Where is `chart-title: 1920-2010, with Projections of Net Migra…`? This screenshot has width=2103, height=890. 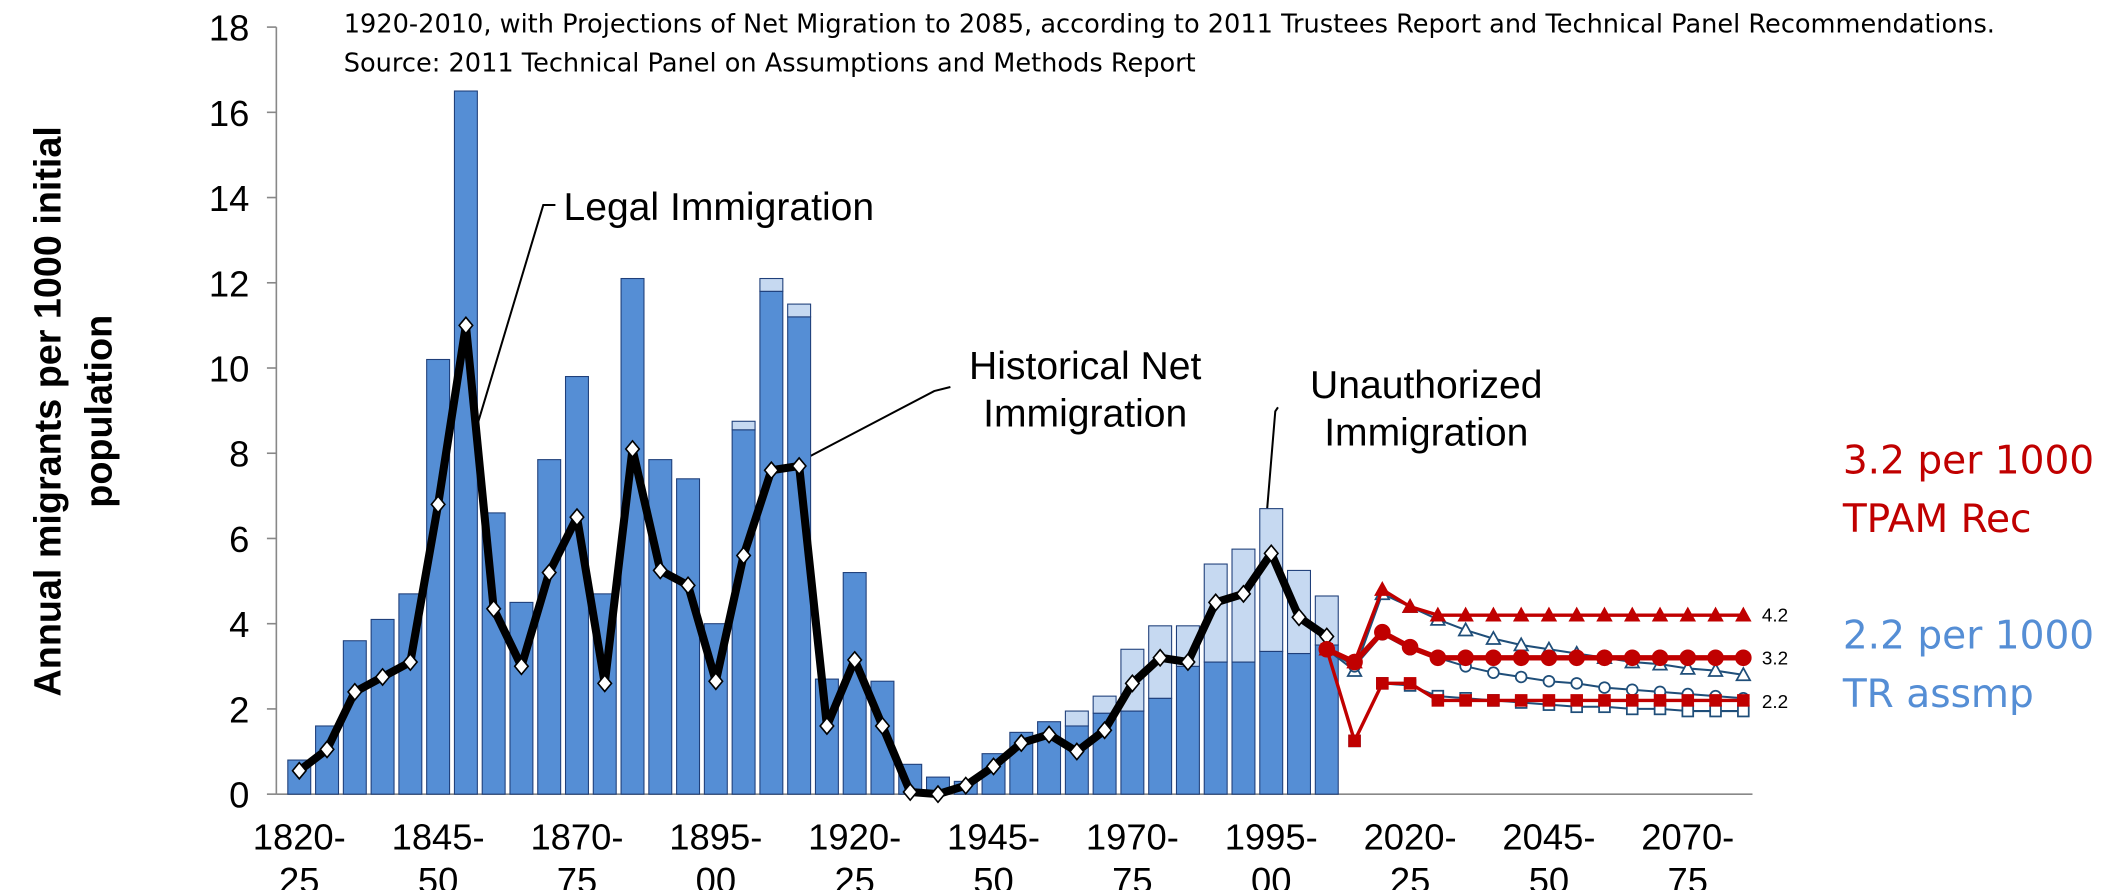 chart-title: 1920-2010, with Projections of Net Migra… is located at coordinates (1169, 24).